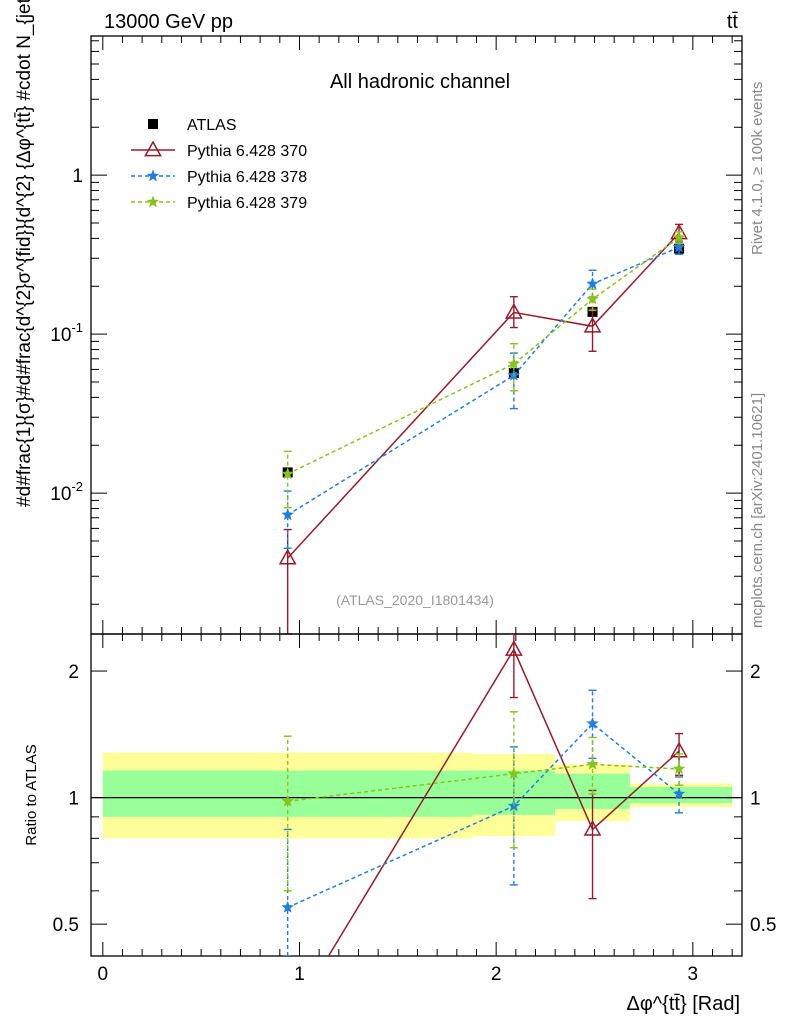  I want to click on legend-label: ATLAS, so click(212, 125).